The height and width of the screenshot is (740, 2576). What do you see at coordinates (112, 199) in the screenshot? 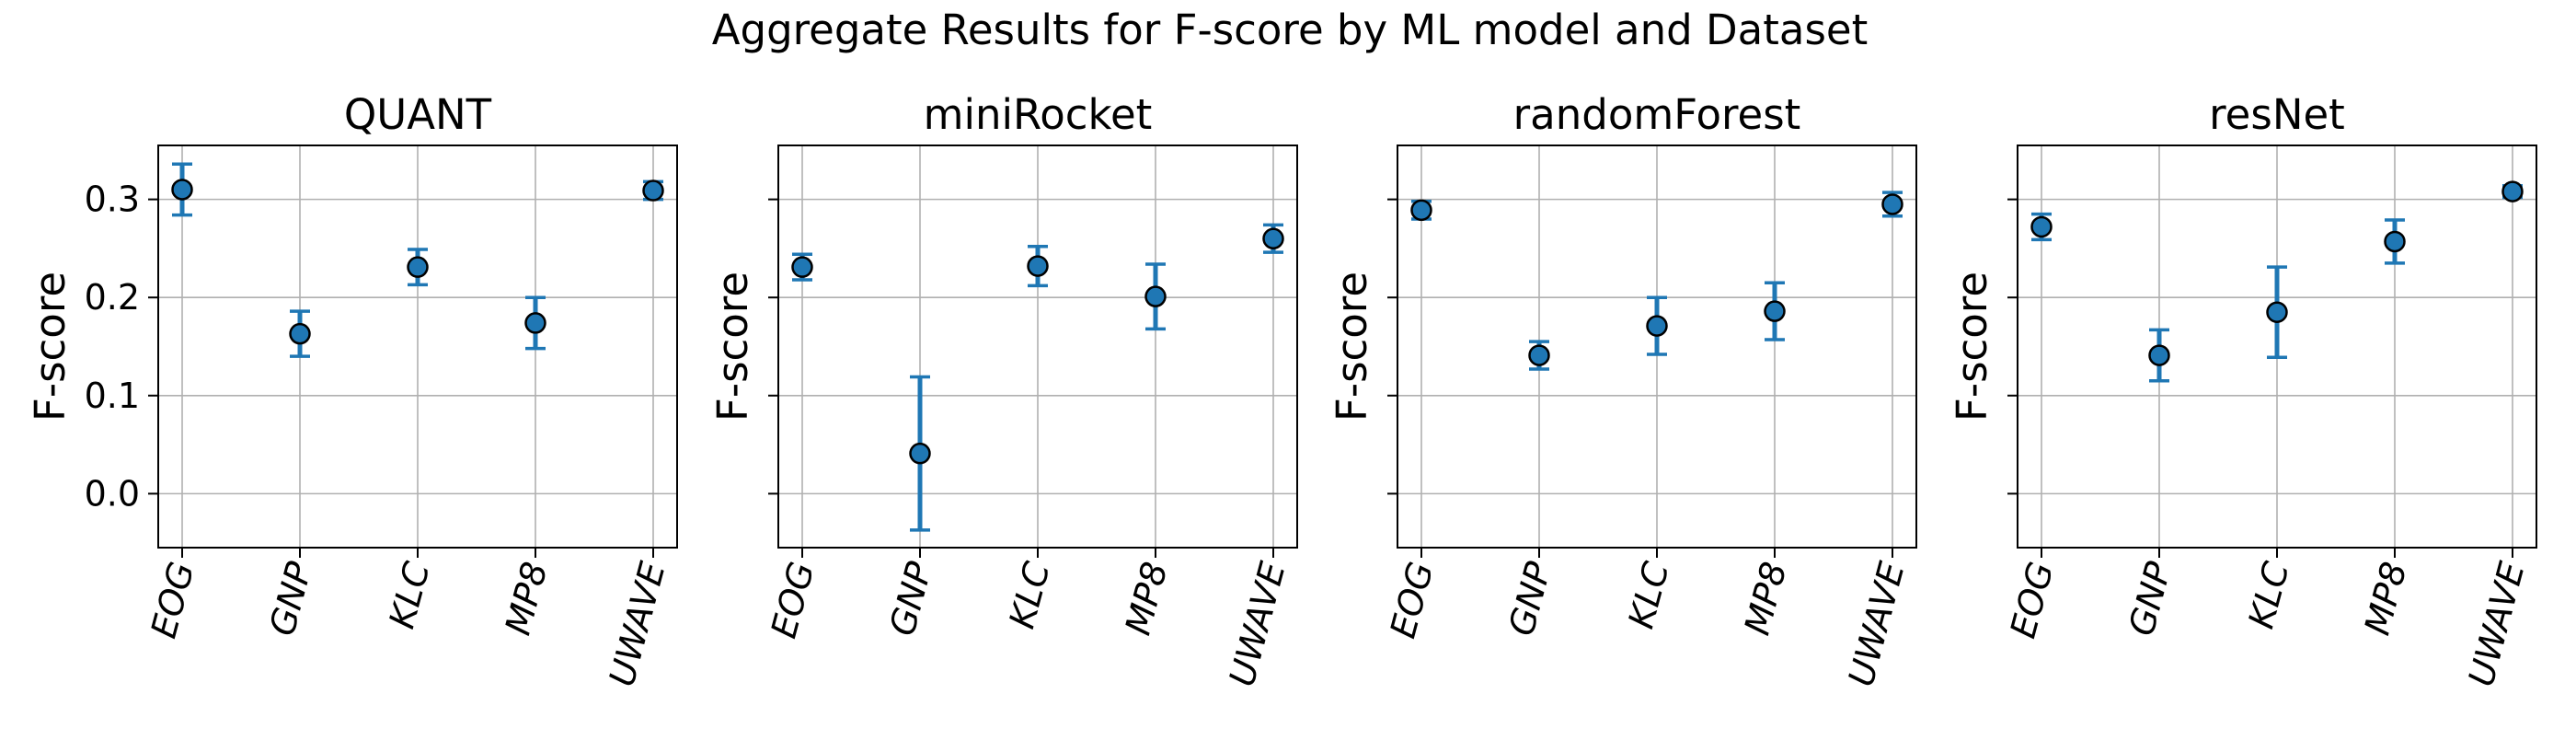
I see `y-tick-label: 0.3` at bounding box center [112, 199].